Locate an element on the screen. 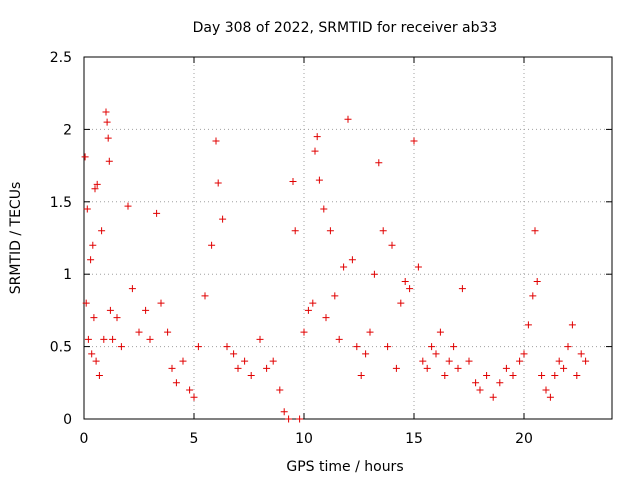 The height and width of the screenshot is (480, 640). y-axis-label: SRMTID / TECUs is located at coordinates (16, 238).